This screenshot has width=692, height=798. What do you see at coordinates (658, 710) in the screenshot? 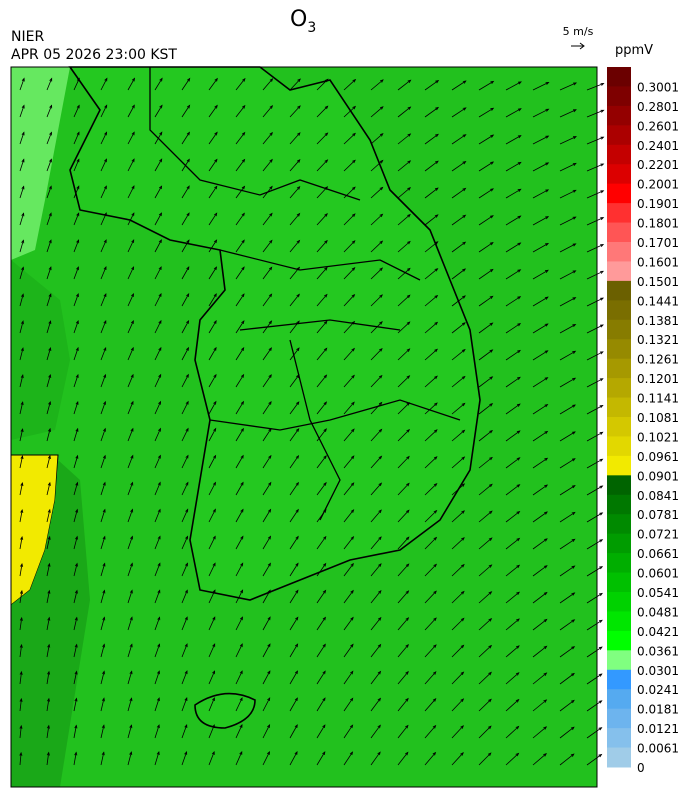
I see `colorbar-label: 0.0181` at bounding box center [658, 710].